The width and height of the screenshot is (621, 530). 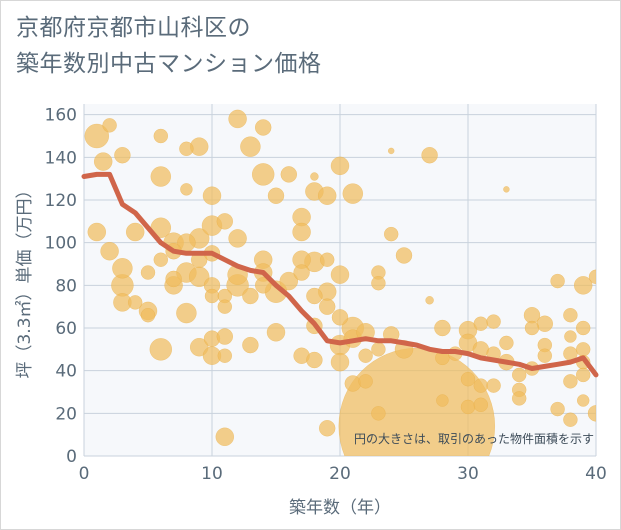 I want to click on chart-title-line-1: 京都府京都市山科区の, so click(x=133, y=28).